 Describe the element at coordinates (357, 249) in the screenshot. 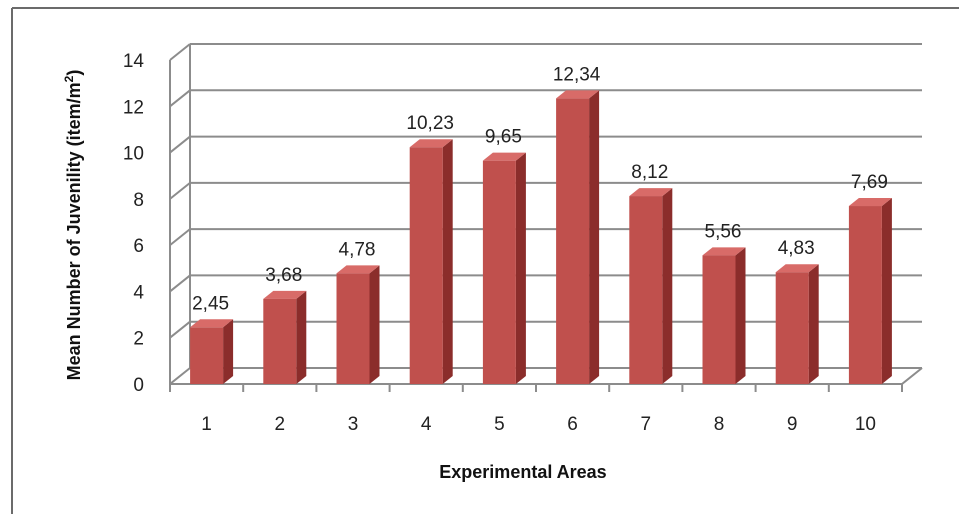

I see `data-label-3: 4,78` at that location.